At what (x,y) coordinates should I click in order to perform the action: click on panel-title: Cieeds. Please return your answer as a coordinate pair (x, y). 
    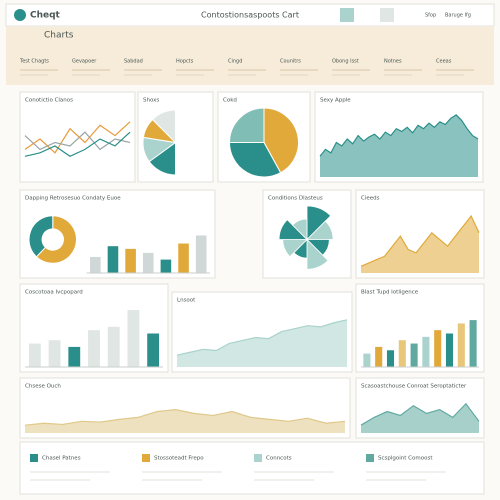
    Looking at the image, I should click on (370, 199).